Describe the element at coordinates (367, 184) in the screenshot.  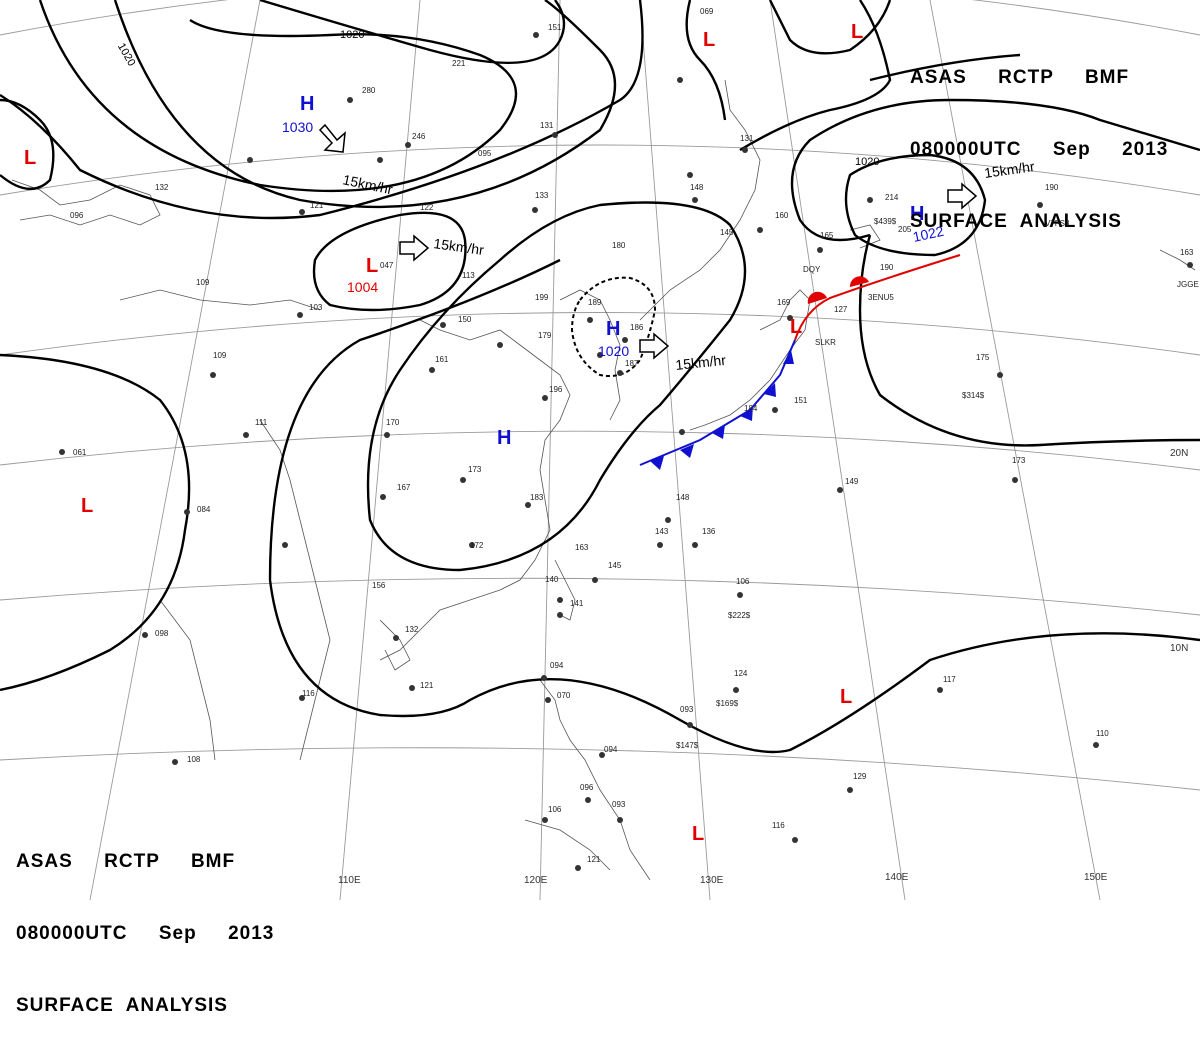
I see `motion-label-1: 15km/hr` at that location.